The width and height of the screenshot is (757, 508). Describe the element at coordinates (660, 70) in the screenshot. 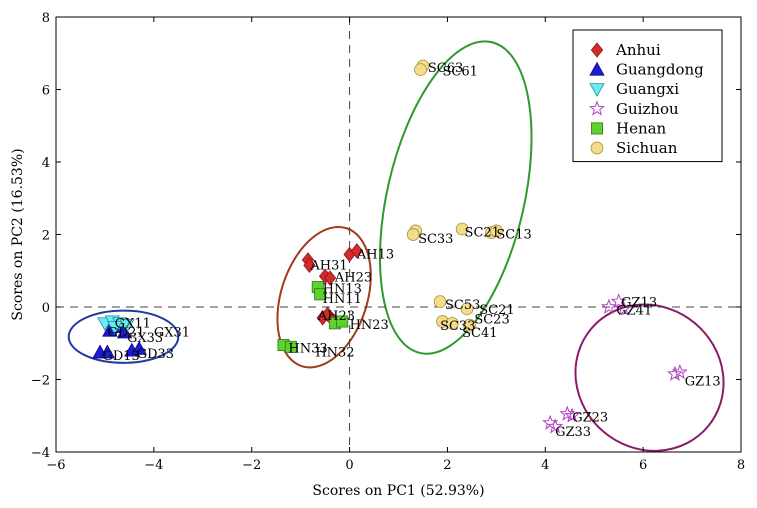

I see `legend-entry-guangdong: Guangdong` at that location.